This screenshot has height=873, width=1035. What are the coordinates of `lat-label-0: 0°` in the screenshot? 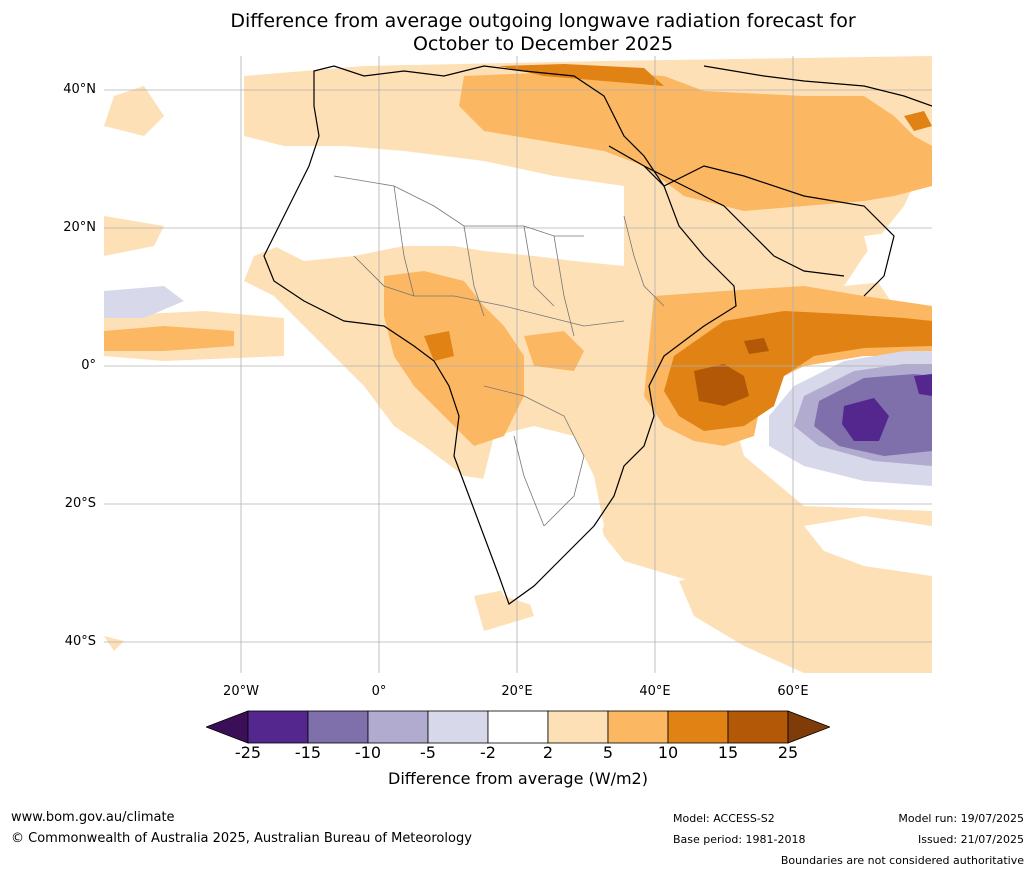 It's located at (88, 365).